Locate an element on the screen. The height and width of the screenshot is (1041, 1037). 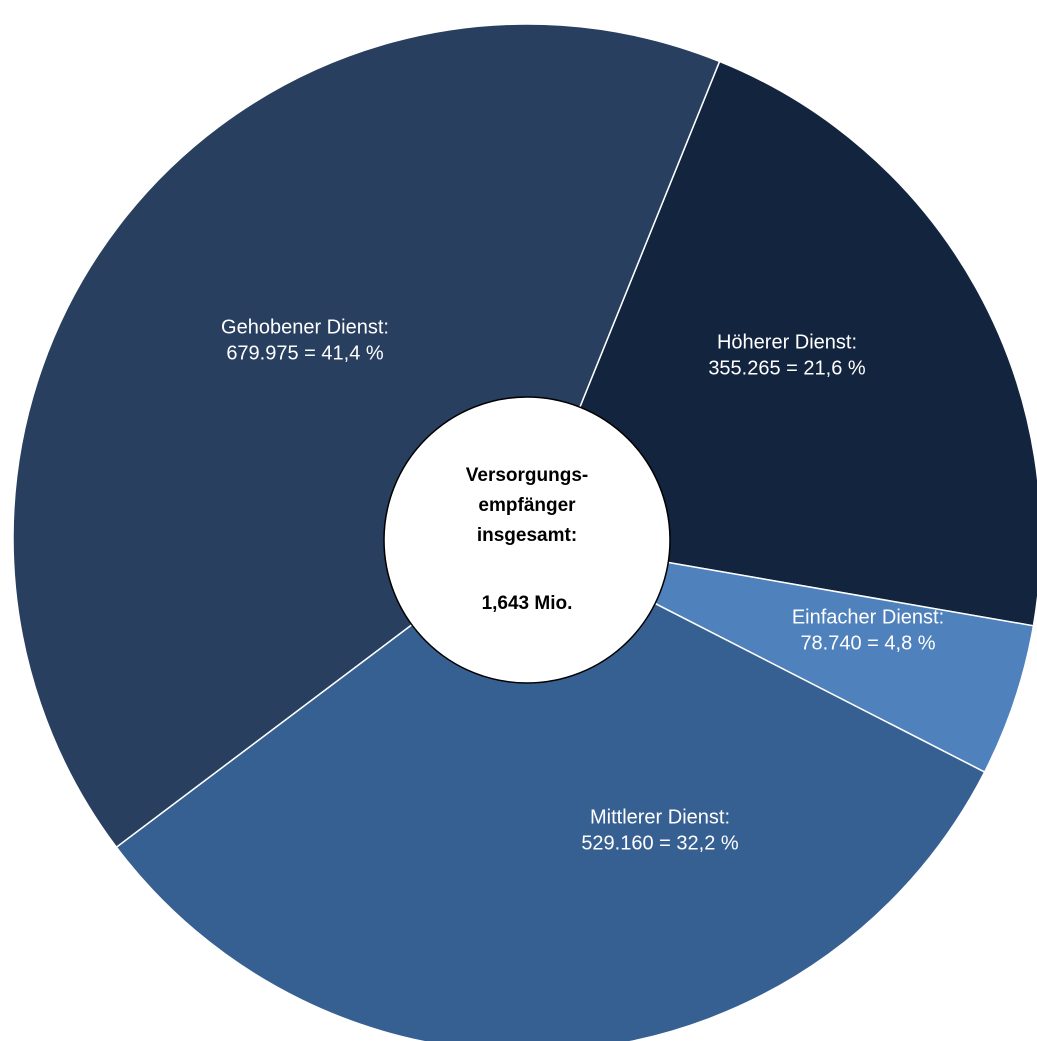
center-circle is located at coordinates (527, 540).